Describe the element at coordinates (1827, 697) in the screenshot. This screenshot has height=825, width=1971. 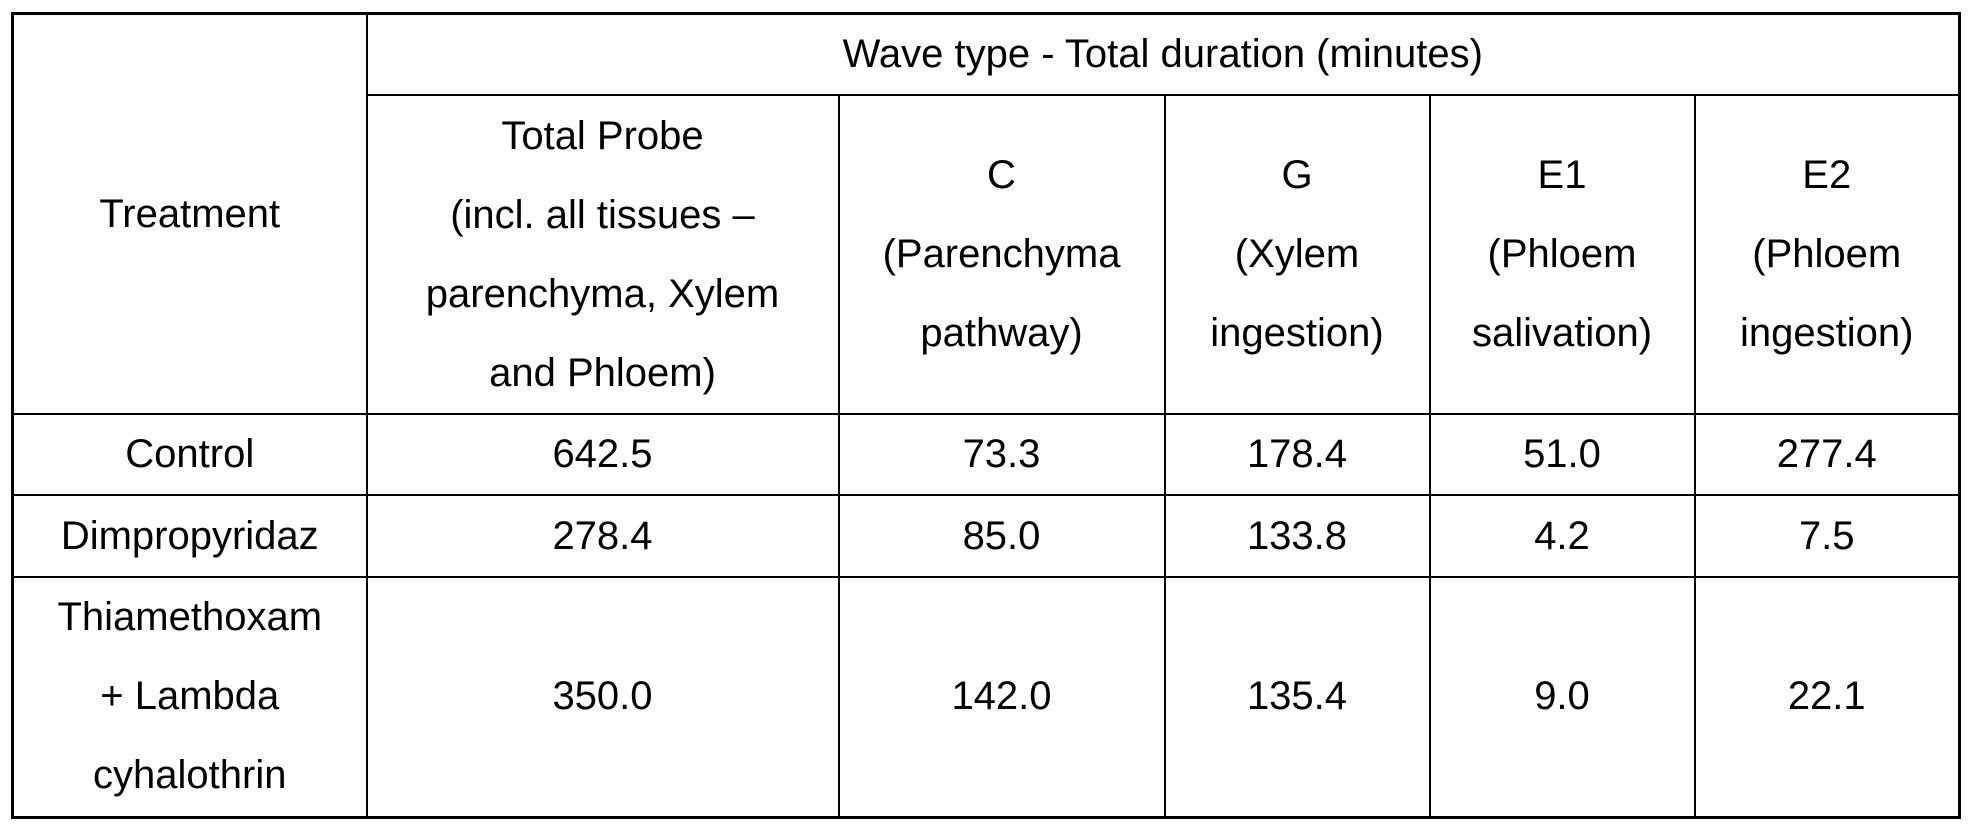
I see `value-cell: 22.1` at that location.